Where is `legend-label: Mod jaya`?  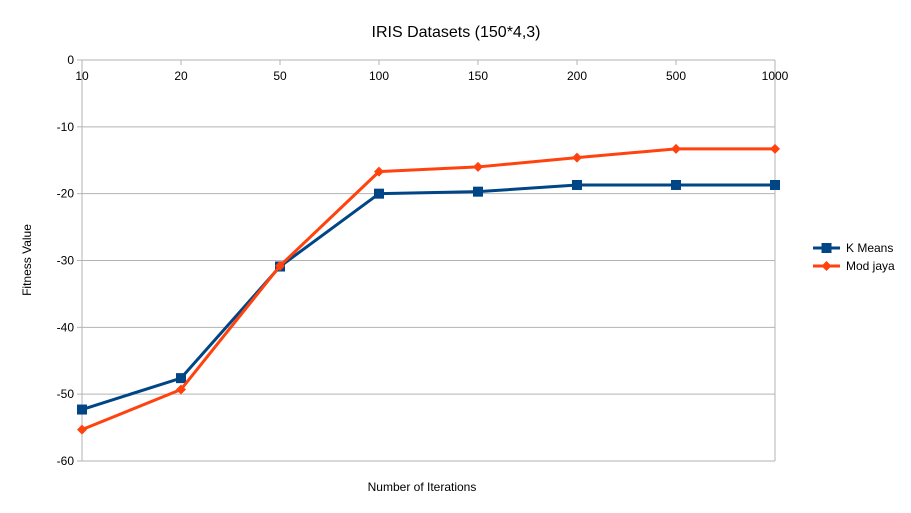
legend-label: Mod jaya is located at coordinates (870, 266).